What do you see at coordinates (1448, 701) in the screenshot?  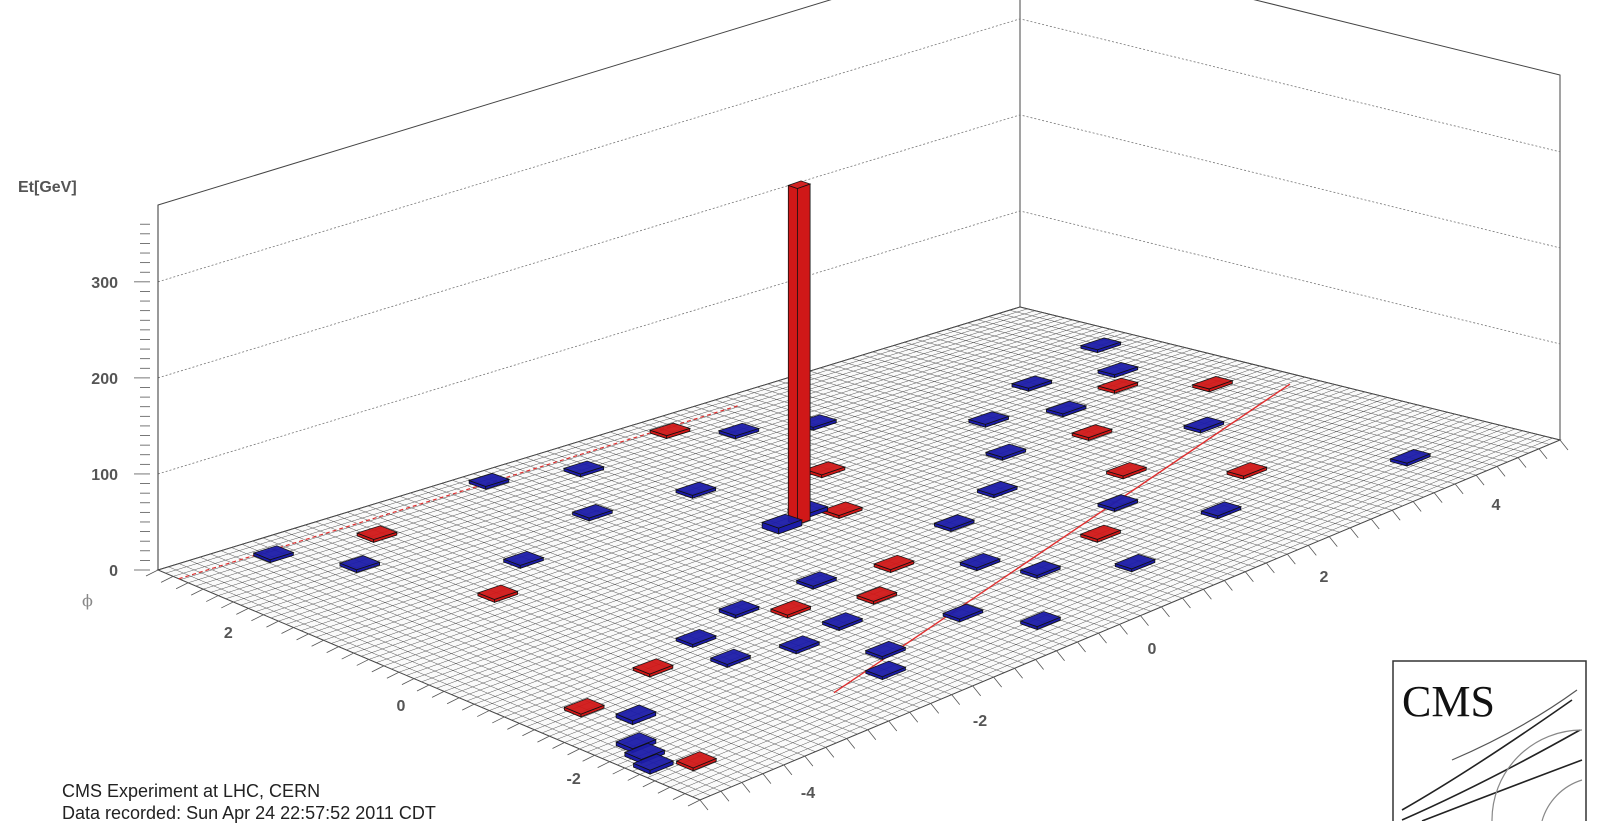 I see `cms-logo-text: CMS` at bounding box center [1448, 701].